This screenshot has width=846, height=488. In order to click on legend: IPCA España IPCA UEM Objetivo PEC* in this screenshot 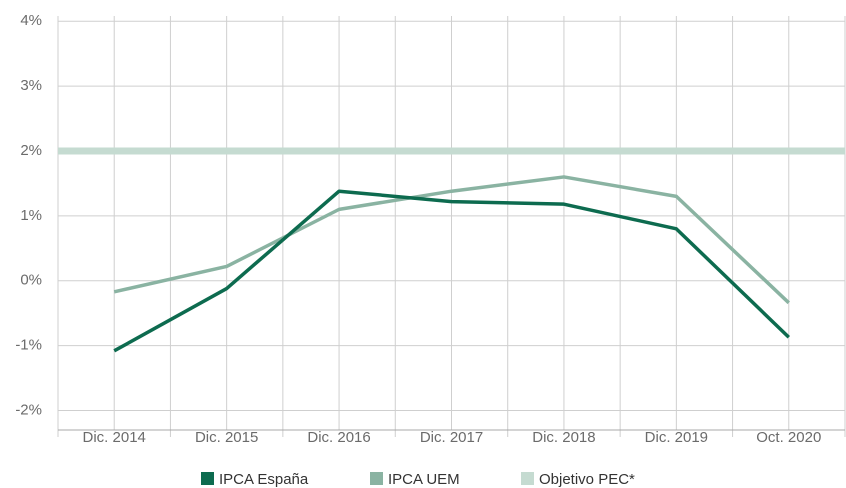, I will do `click(418, 479)`.